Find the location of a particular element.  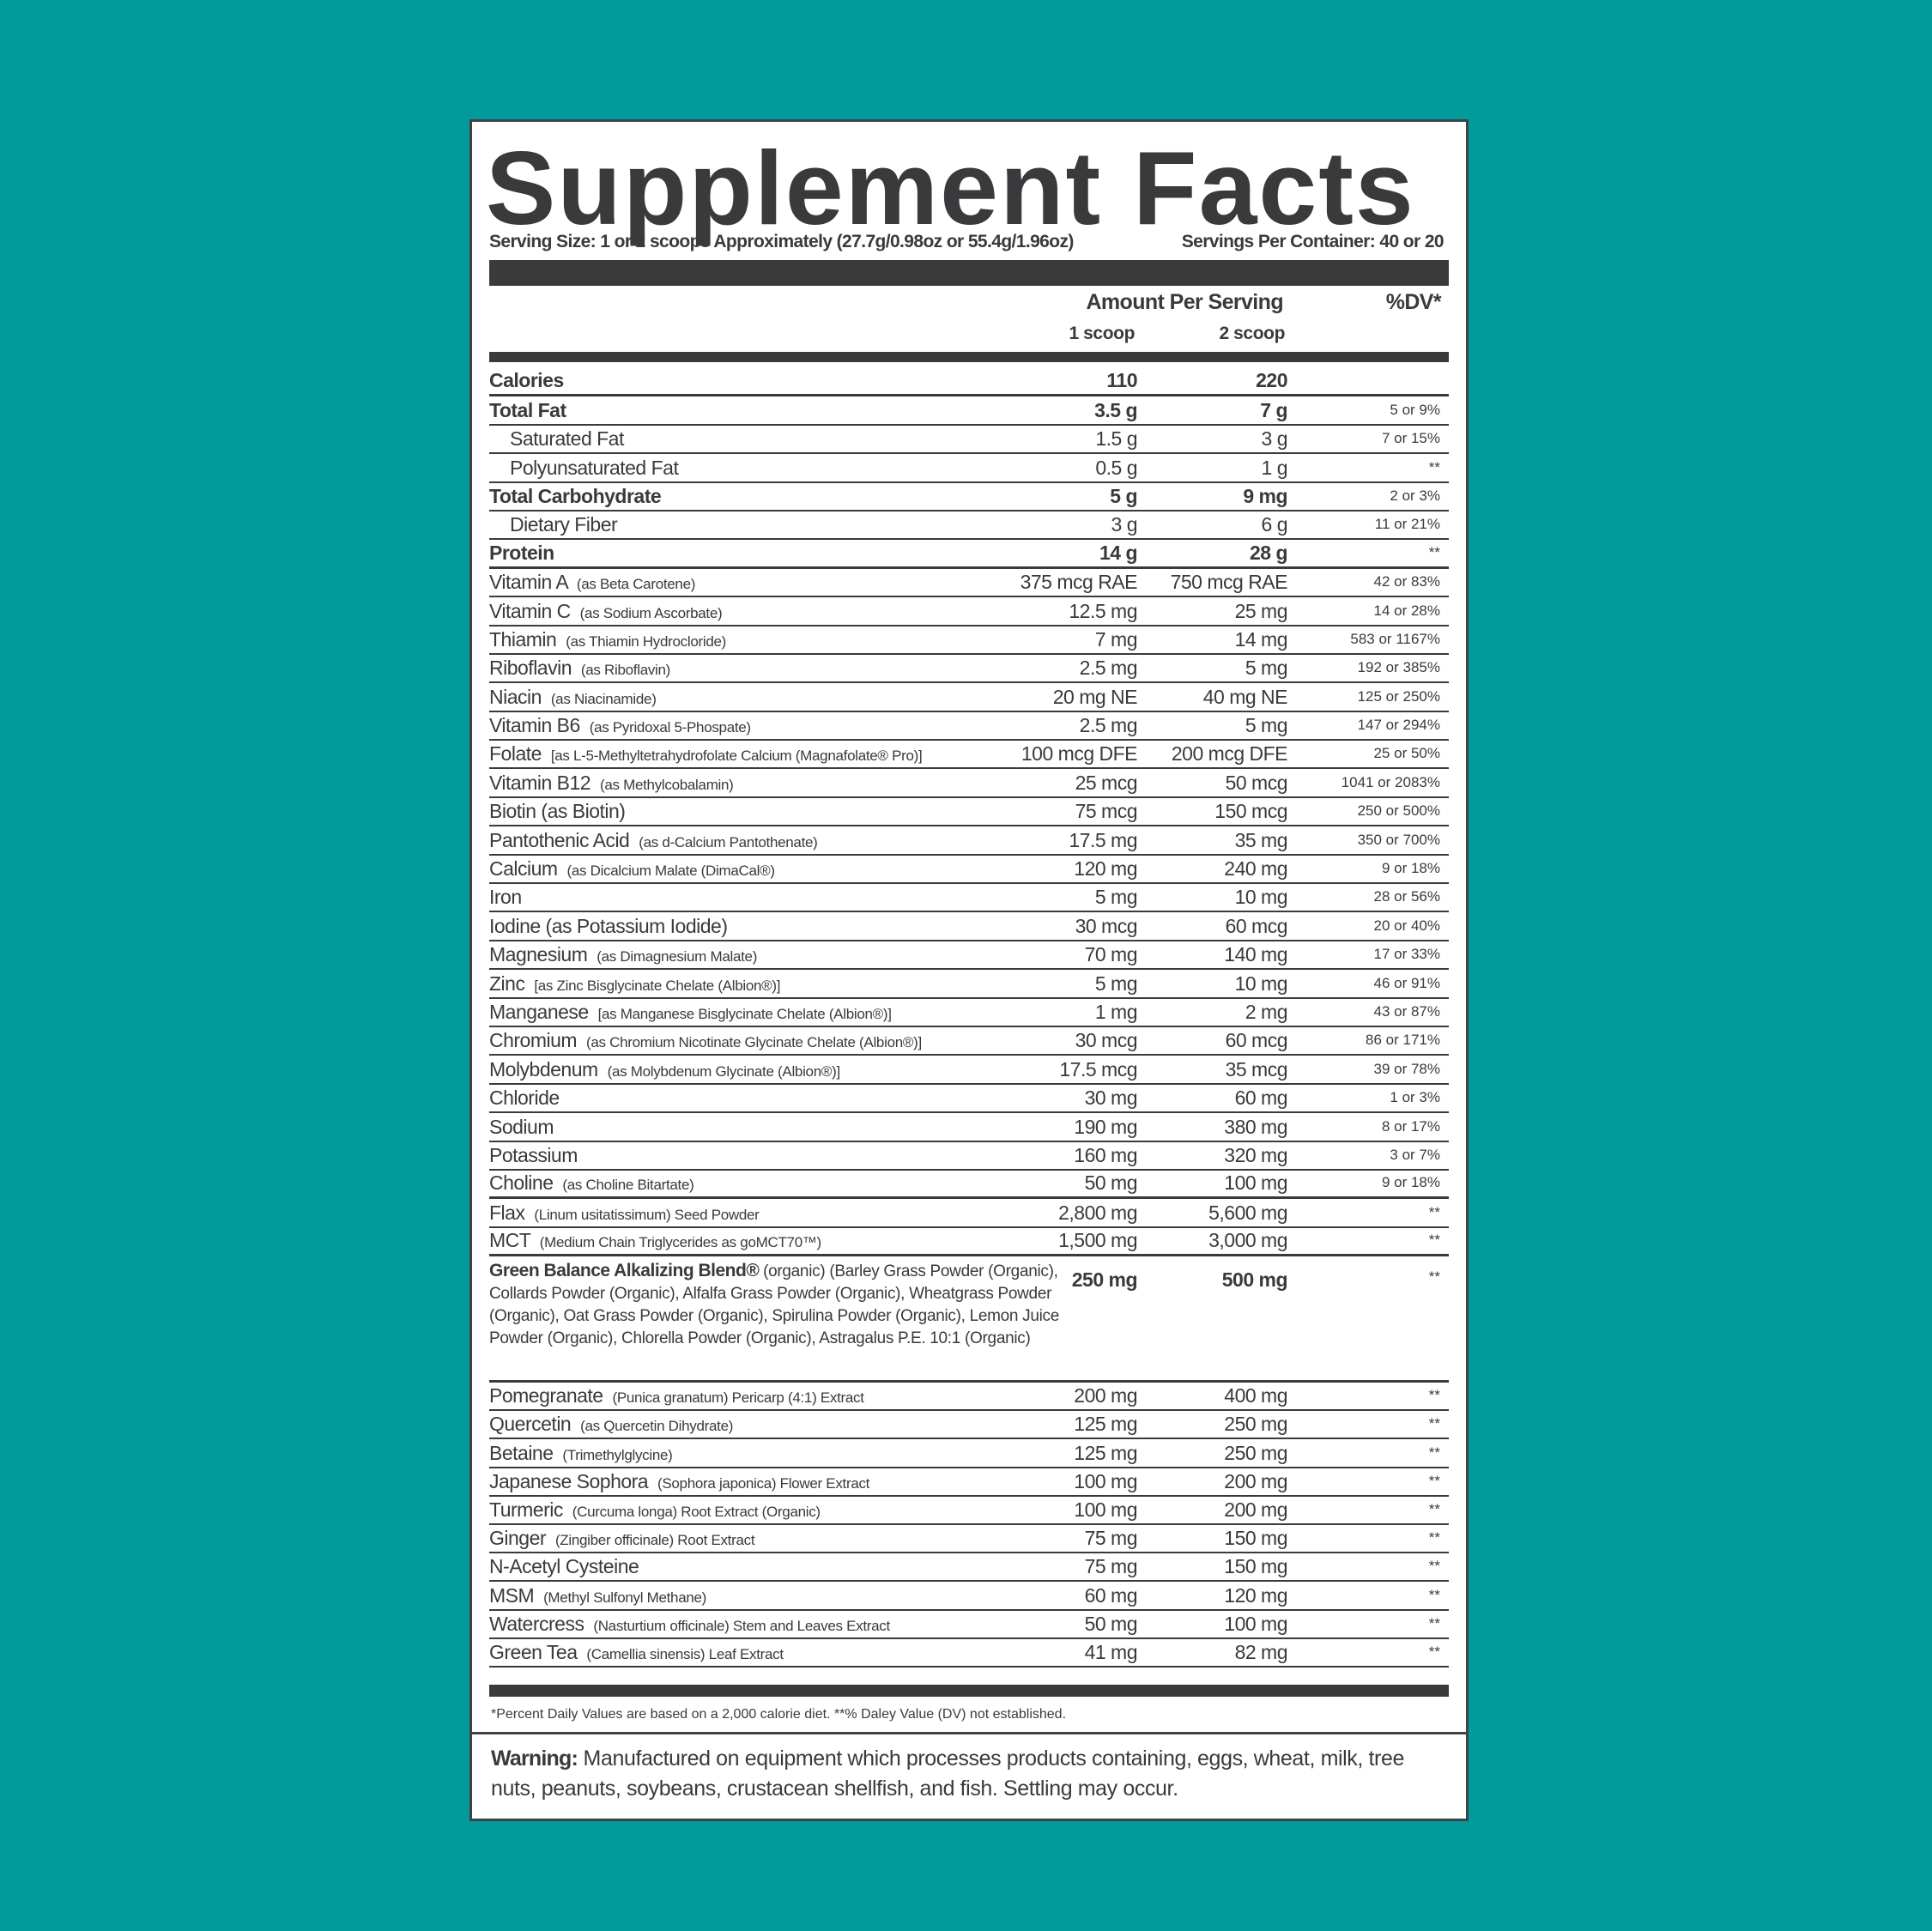

nutrient-source: (as Choline Bitartate) is located at coordinates (628, 1185).